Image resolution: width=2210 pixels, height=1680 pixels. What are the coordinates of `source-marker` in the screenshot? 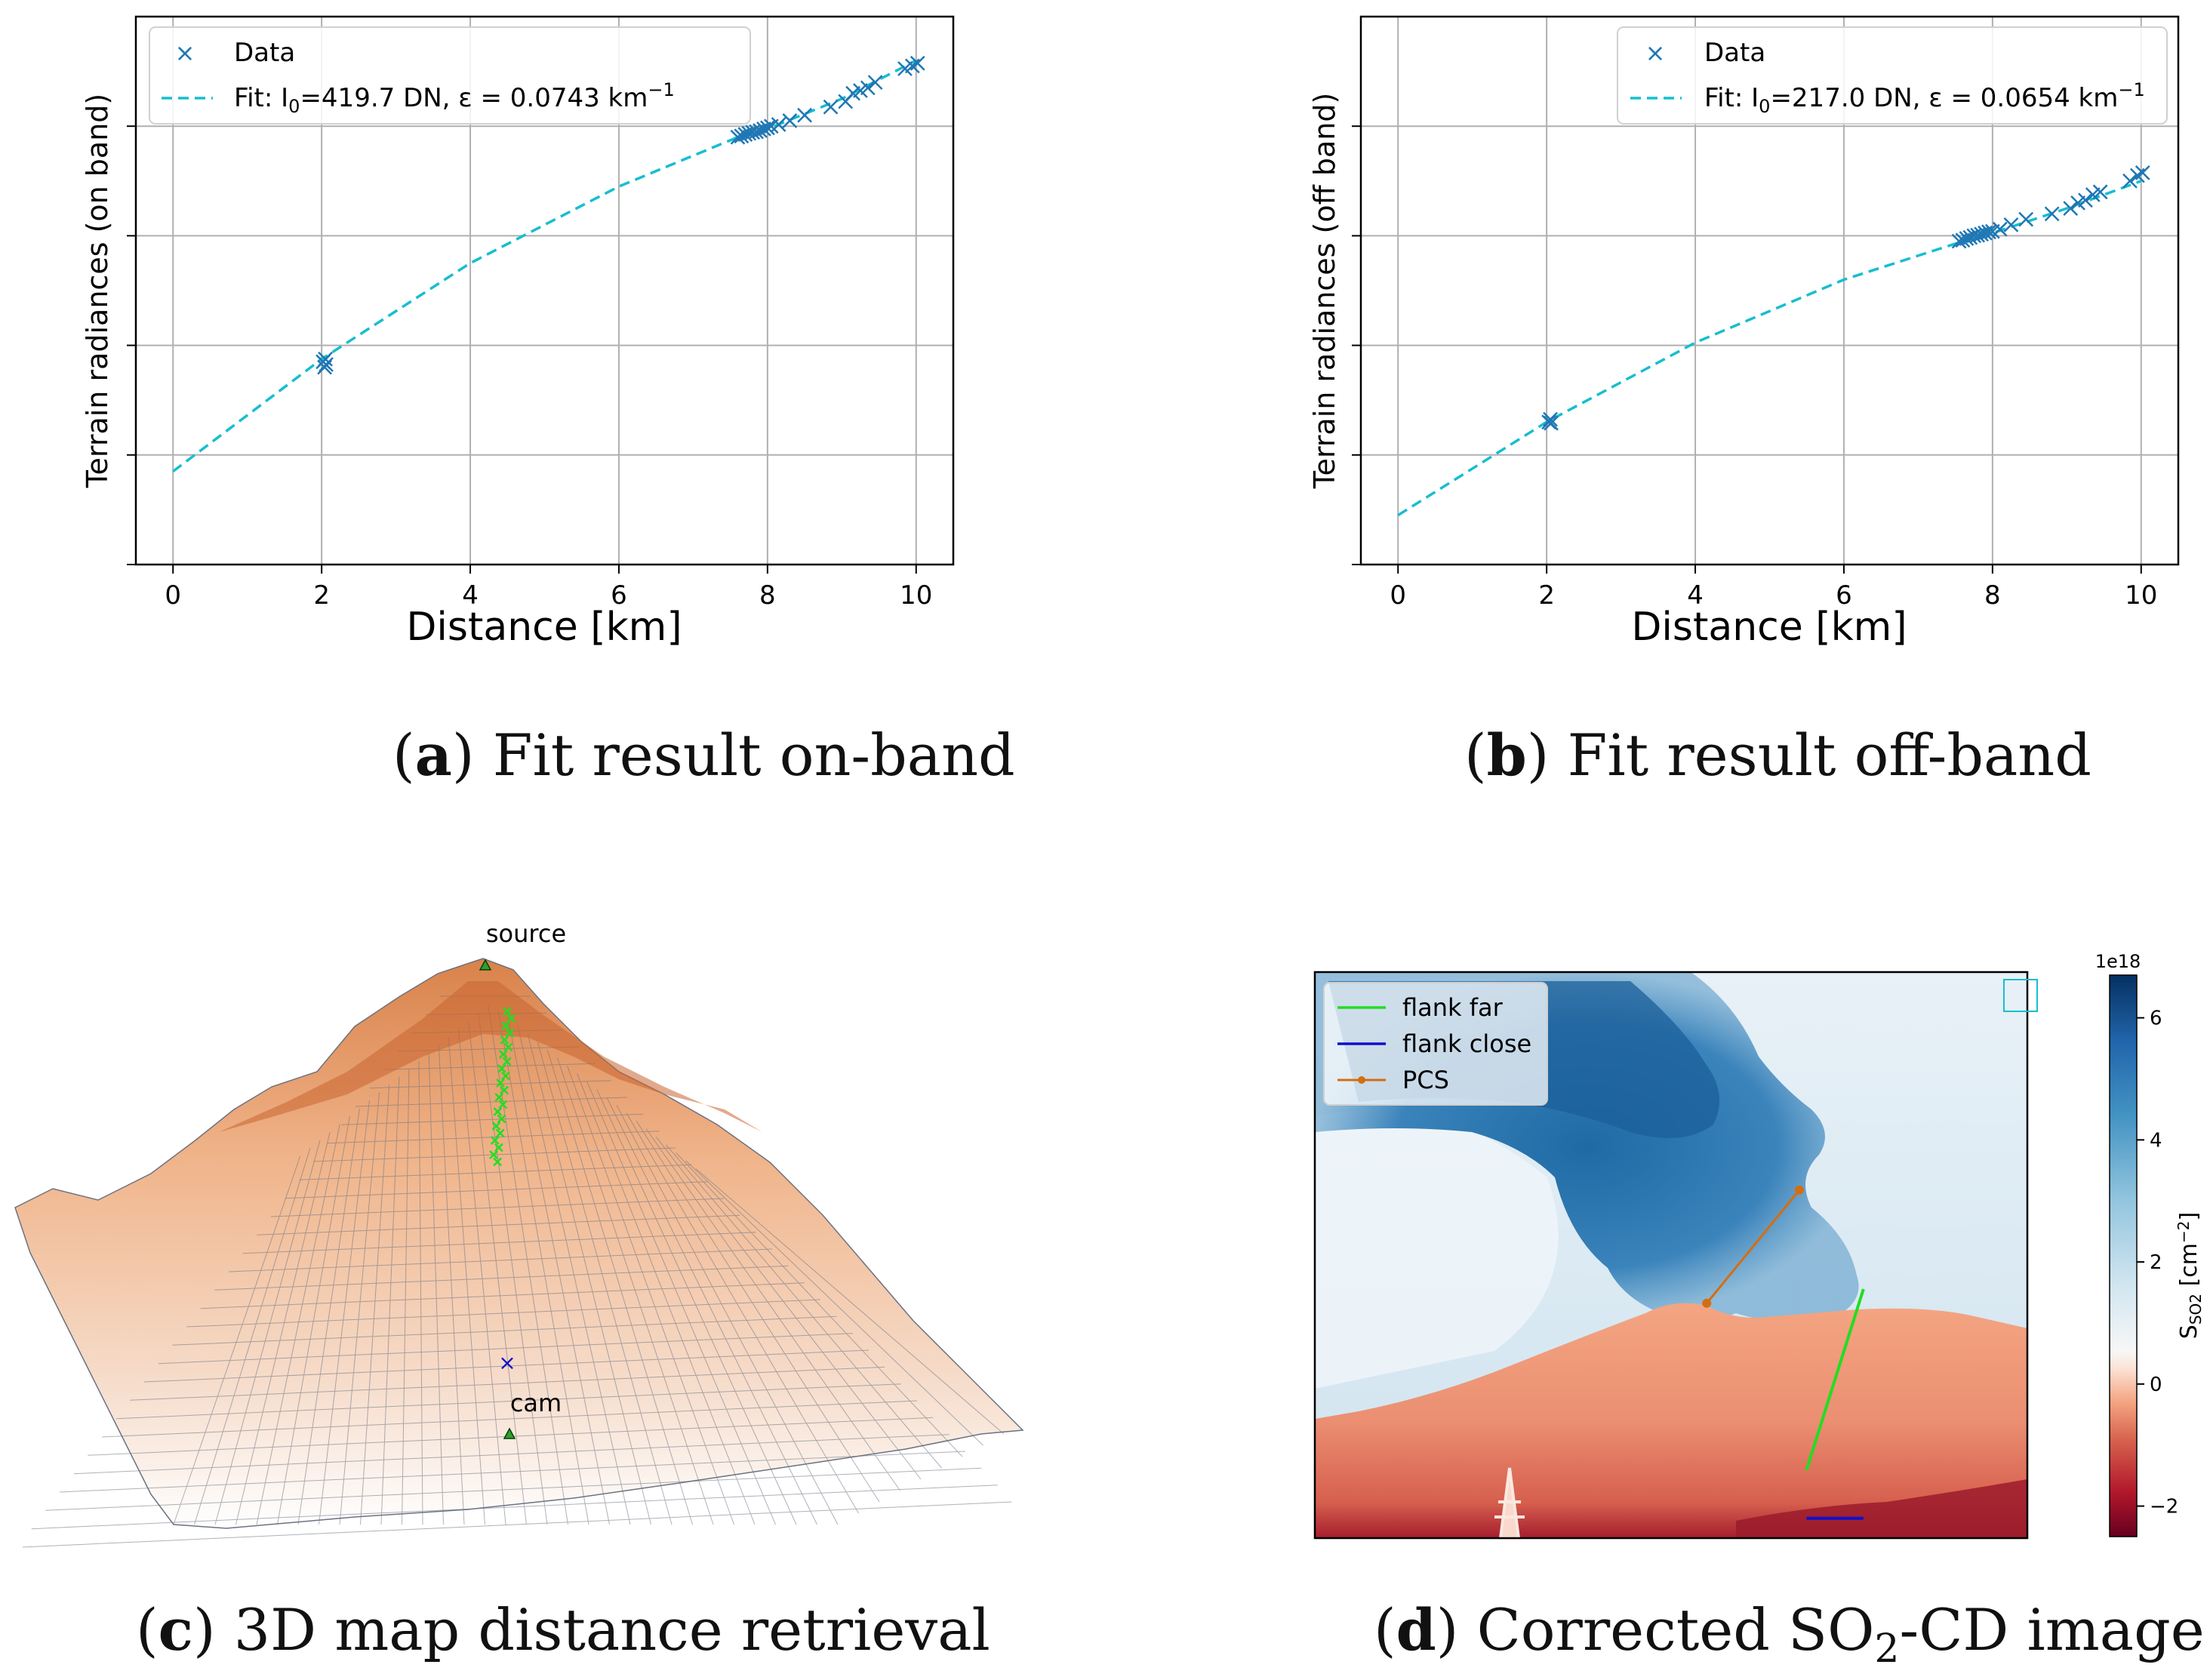 It's located at (485, 964).